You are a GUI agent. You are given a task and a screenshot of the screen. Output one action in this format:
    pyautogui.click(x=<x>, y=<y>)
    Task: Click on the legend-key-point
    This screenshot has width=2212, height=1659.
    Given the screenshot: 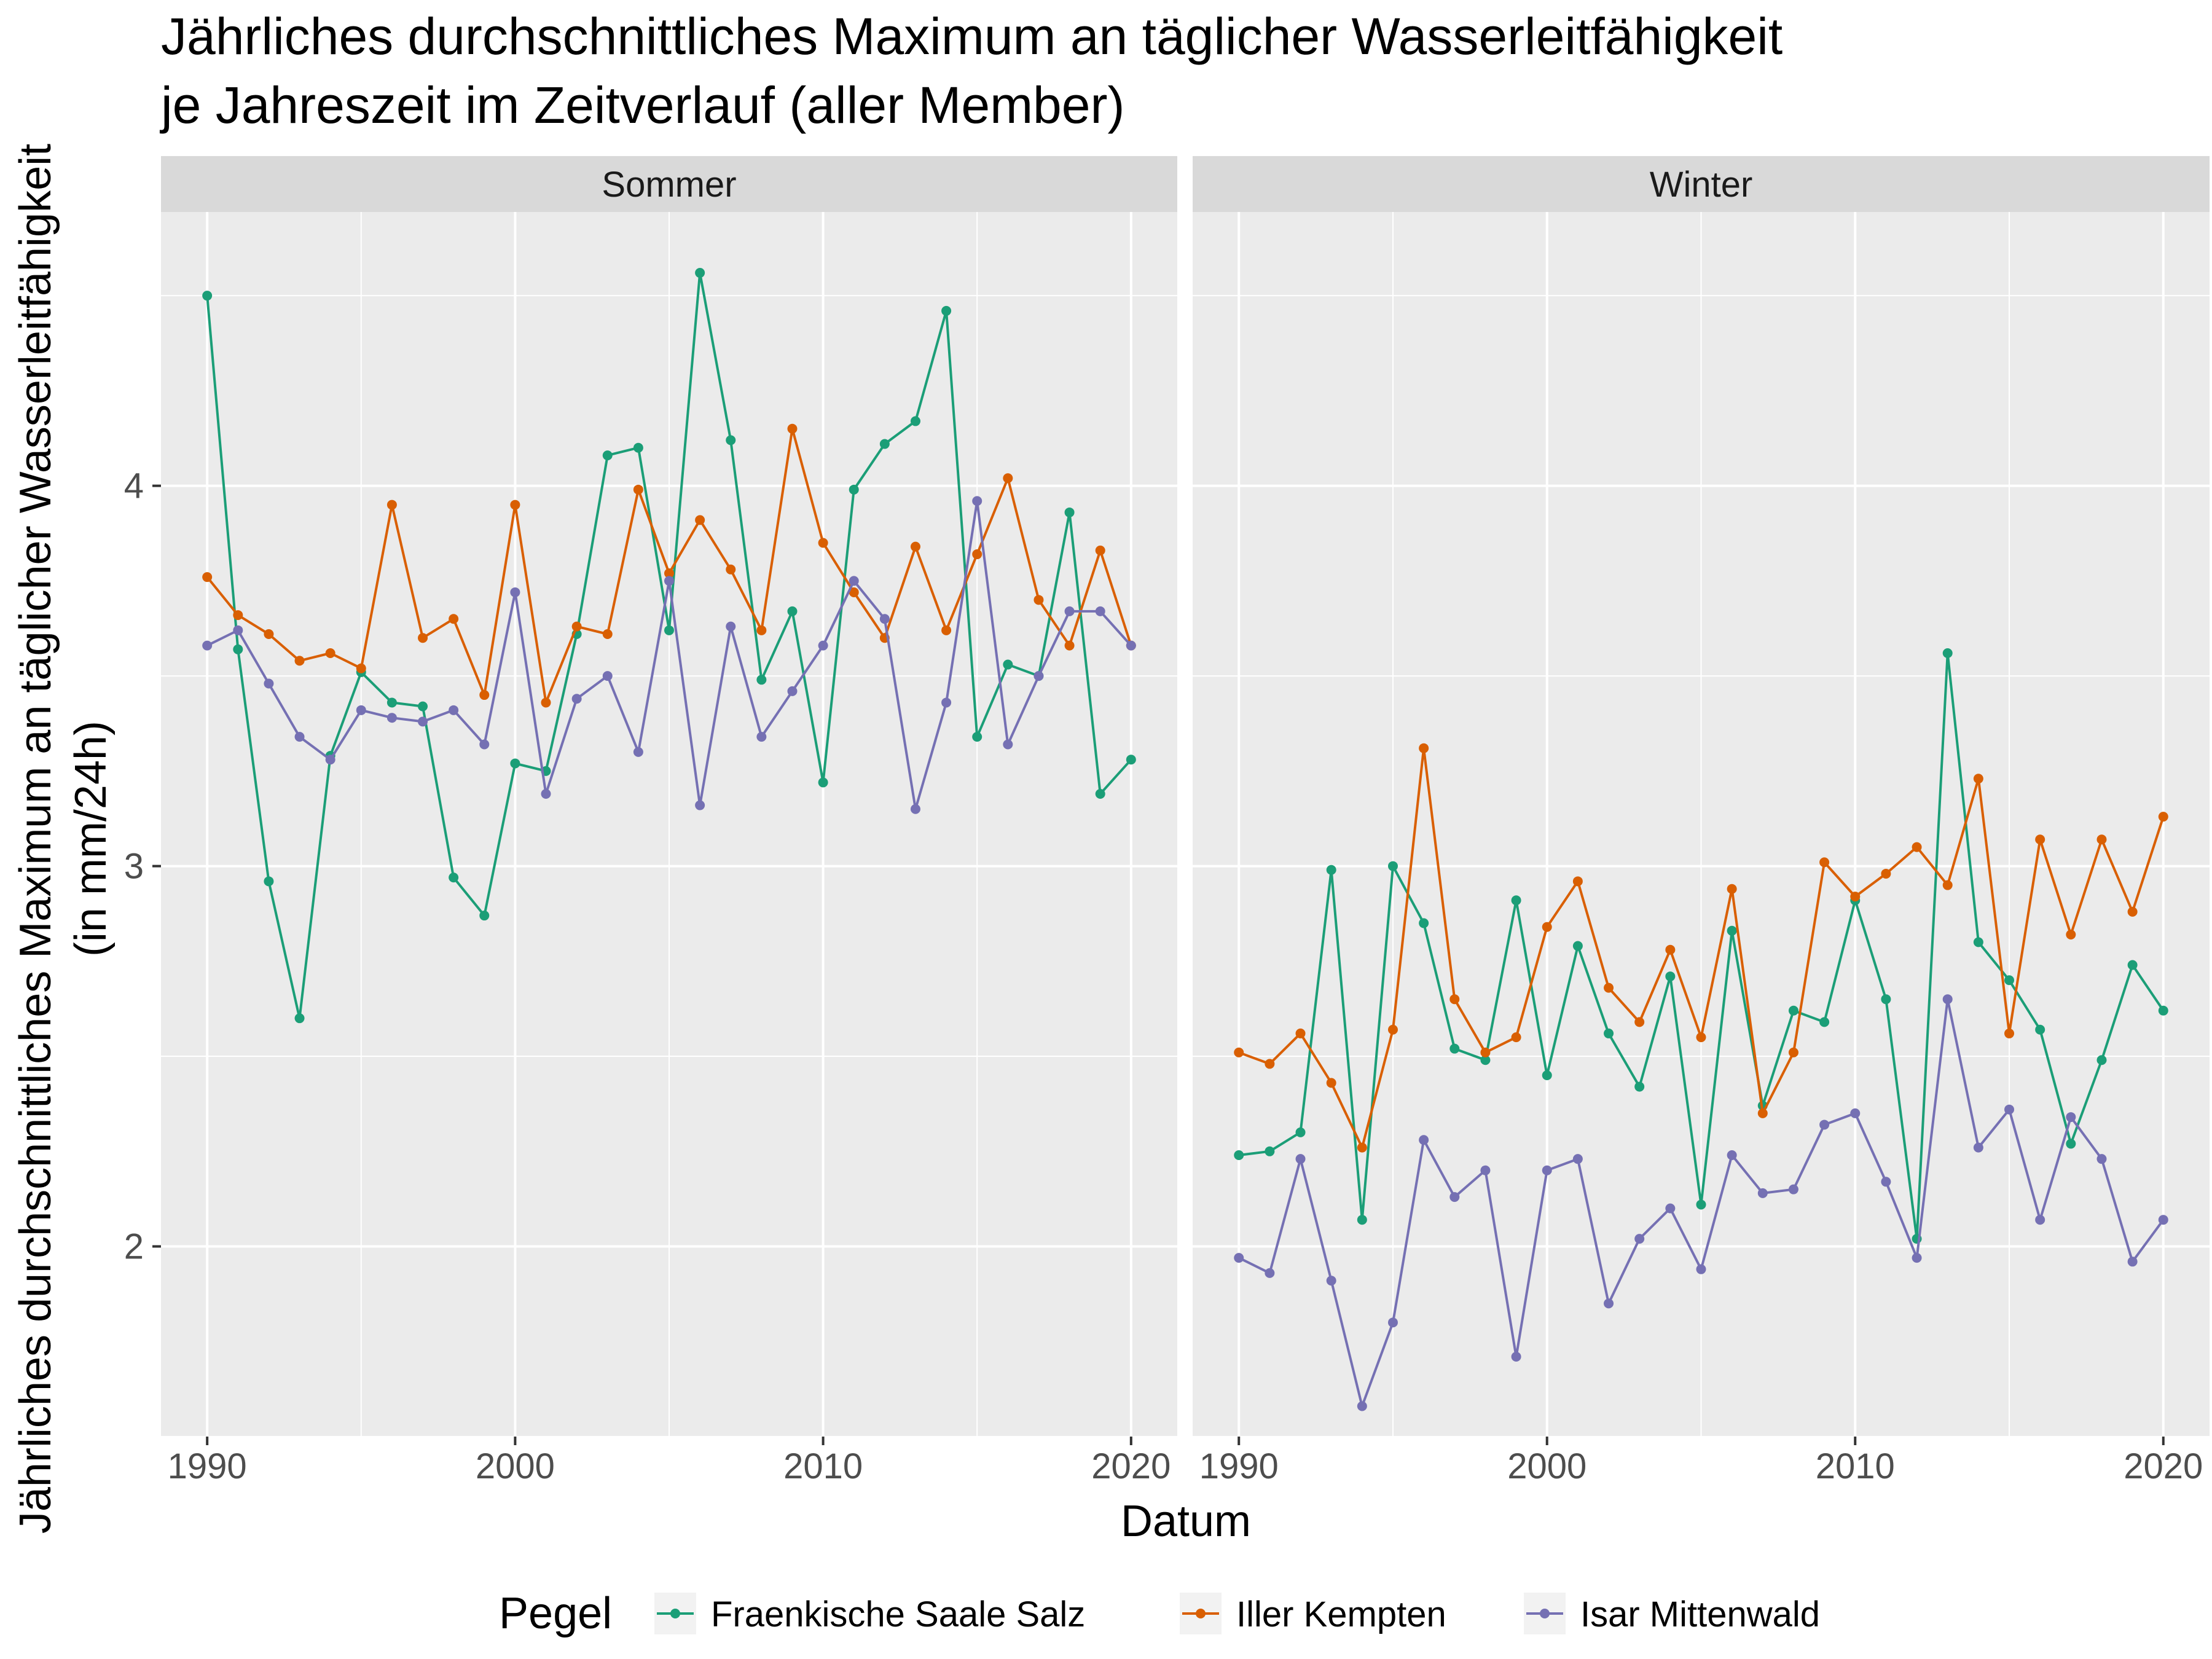 What is the action you would take?
    pyautogui.click(x=1545, y=1613)
    